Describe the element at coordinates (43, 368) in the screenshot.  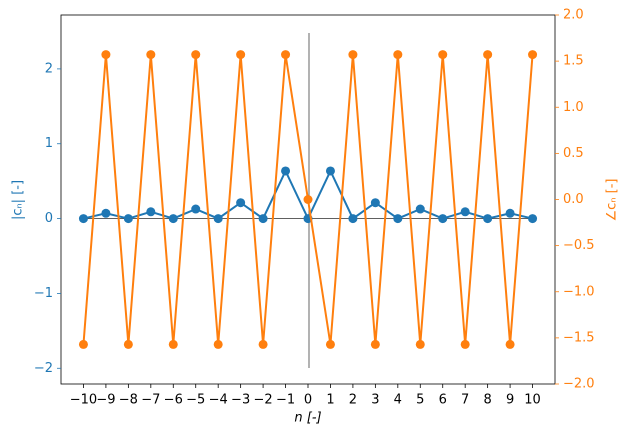
I see `y-tick-label: −2` at that location.